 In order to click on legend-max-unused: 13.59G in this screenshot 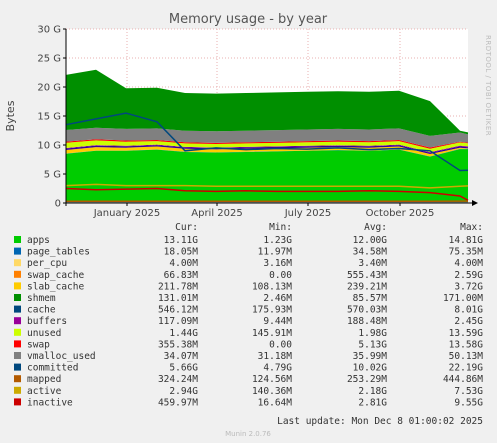, I will do `click(466, 333)`.